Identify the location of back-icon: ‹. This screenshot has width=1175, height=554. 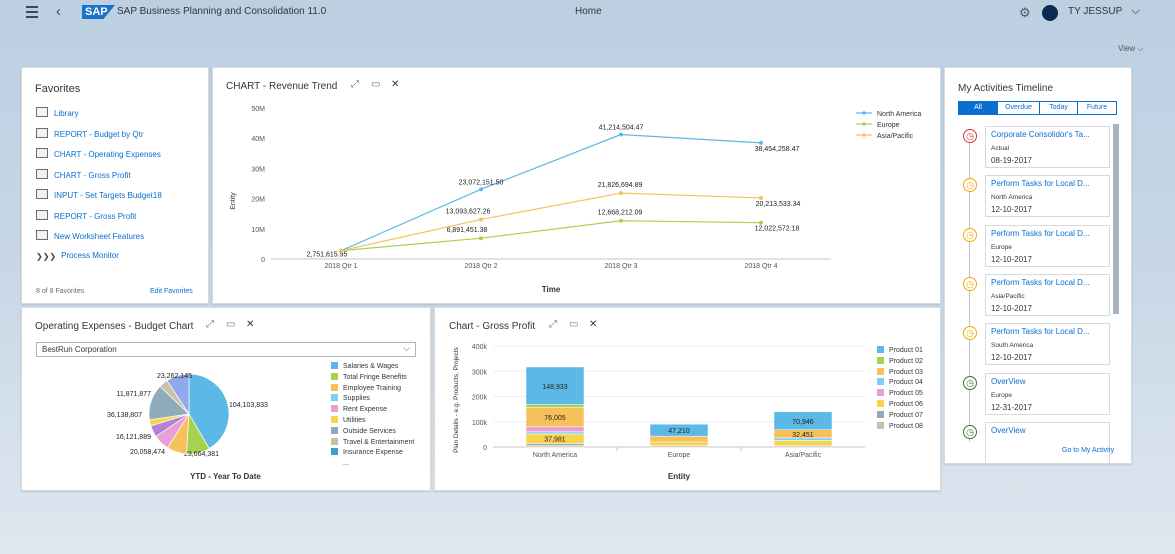
(58, 11).